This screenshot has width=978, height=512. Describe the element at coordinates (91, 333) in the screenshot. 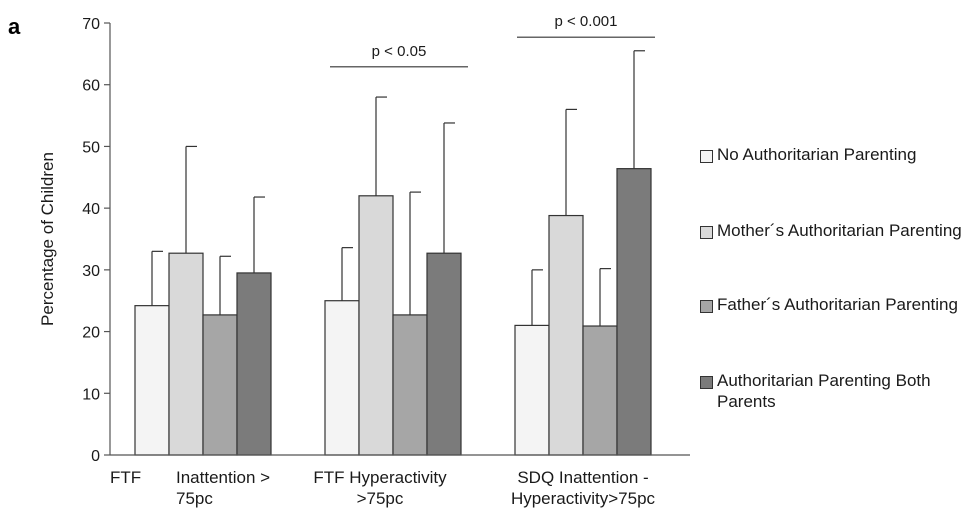

I see `y-tick-label-20: 20` at that location.